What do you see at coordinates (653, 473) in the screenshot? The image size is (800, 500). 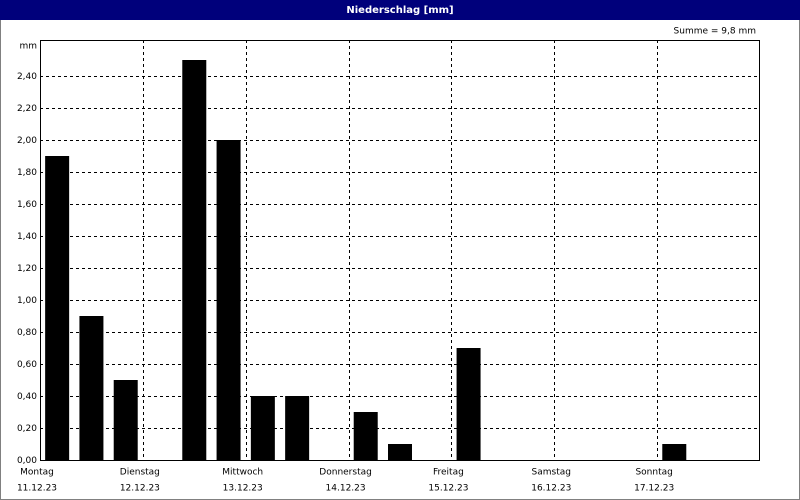 I see `x-day-label: Sonntag` at bounding box center [653, 473].